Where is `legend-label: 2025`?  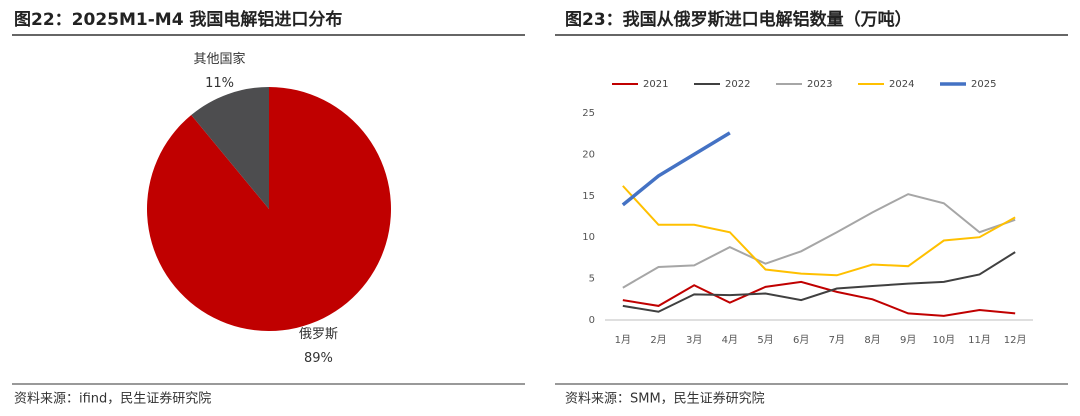 legend-label: 2025 is located at coordinates (983, 84).